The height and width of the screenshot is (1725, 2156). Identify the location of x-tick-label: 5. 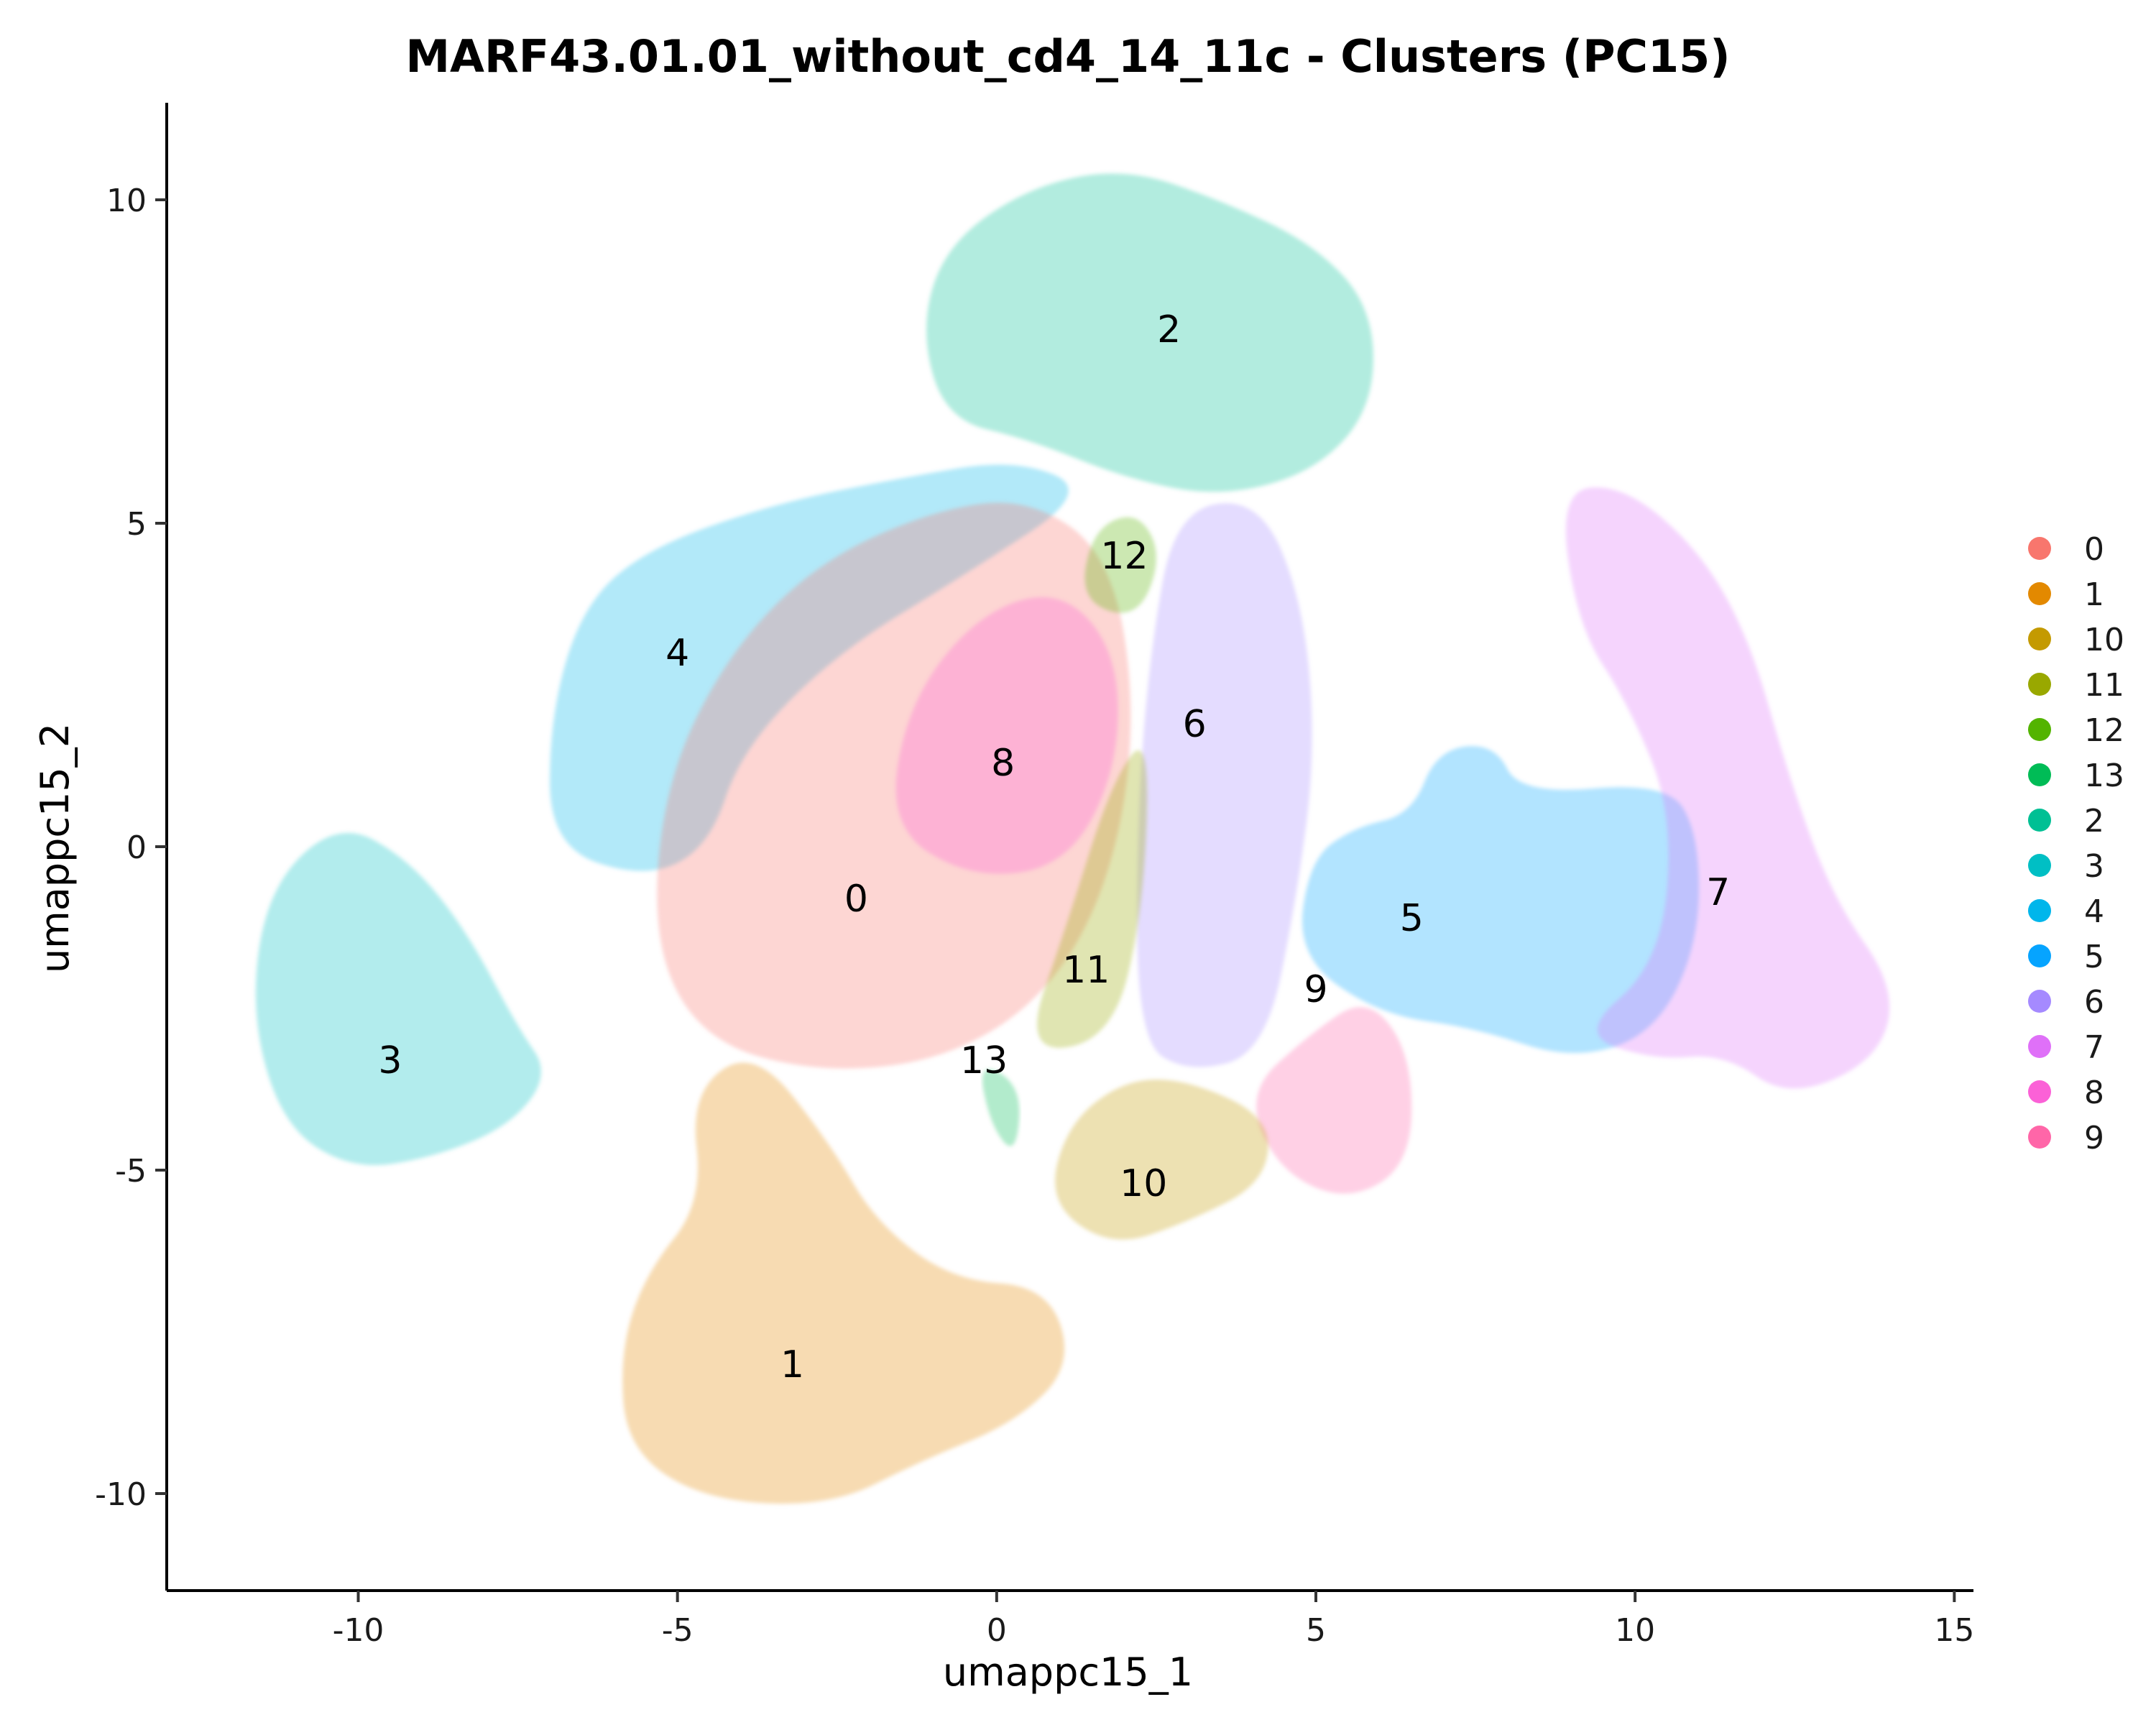
(1316, 1630).